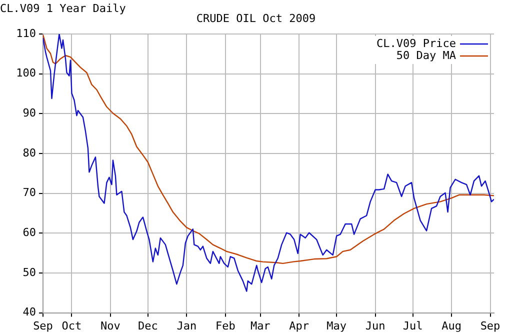 Image resolution: width=512 pixels, height=336 pixels. What do you see at coordinates (336, 325) in the screenshot?
I see `x-tick-label: May` at bounding box center [336, 325].